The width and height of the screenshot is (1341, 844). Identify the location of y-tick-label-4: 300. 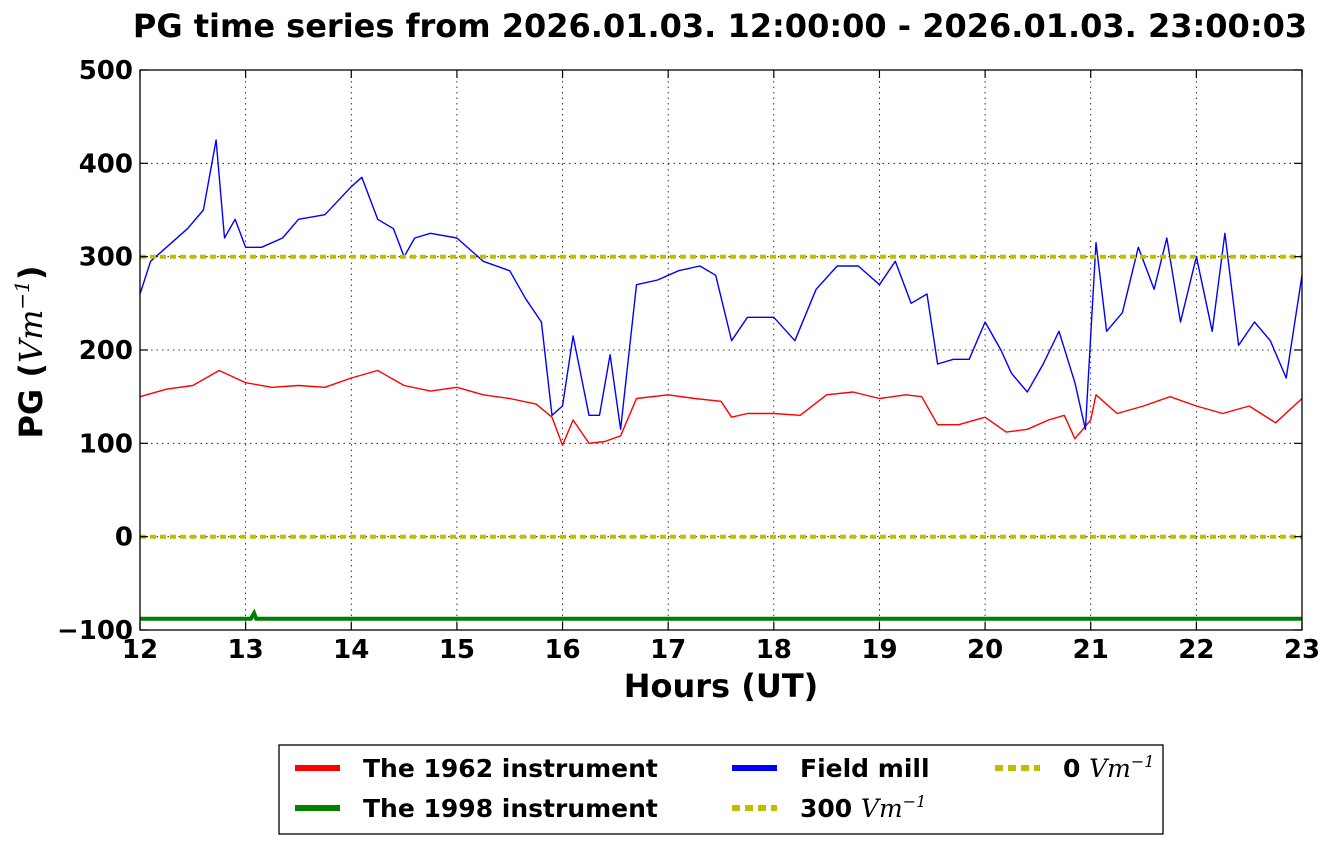
(106, 258).